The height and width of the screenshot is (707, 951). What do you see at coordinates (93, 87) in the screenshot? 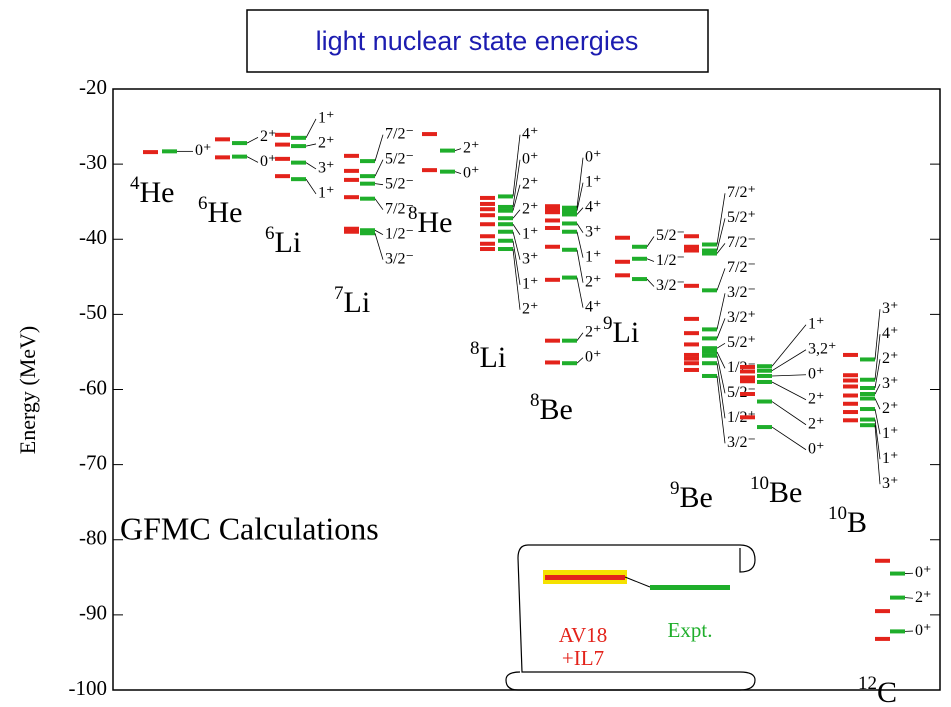
I see `y-tick-label: -20` at bounding box center [93, 87].